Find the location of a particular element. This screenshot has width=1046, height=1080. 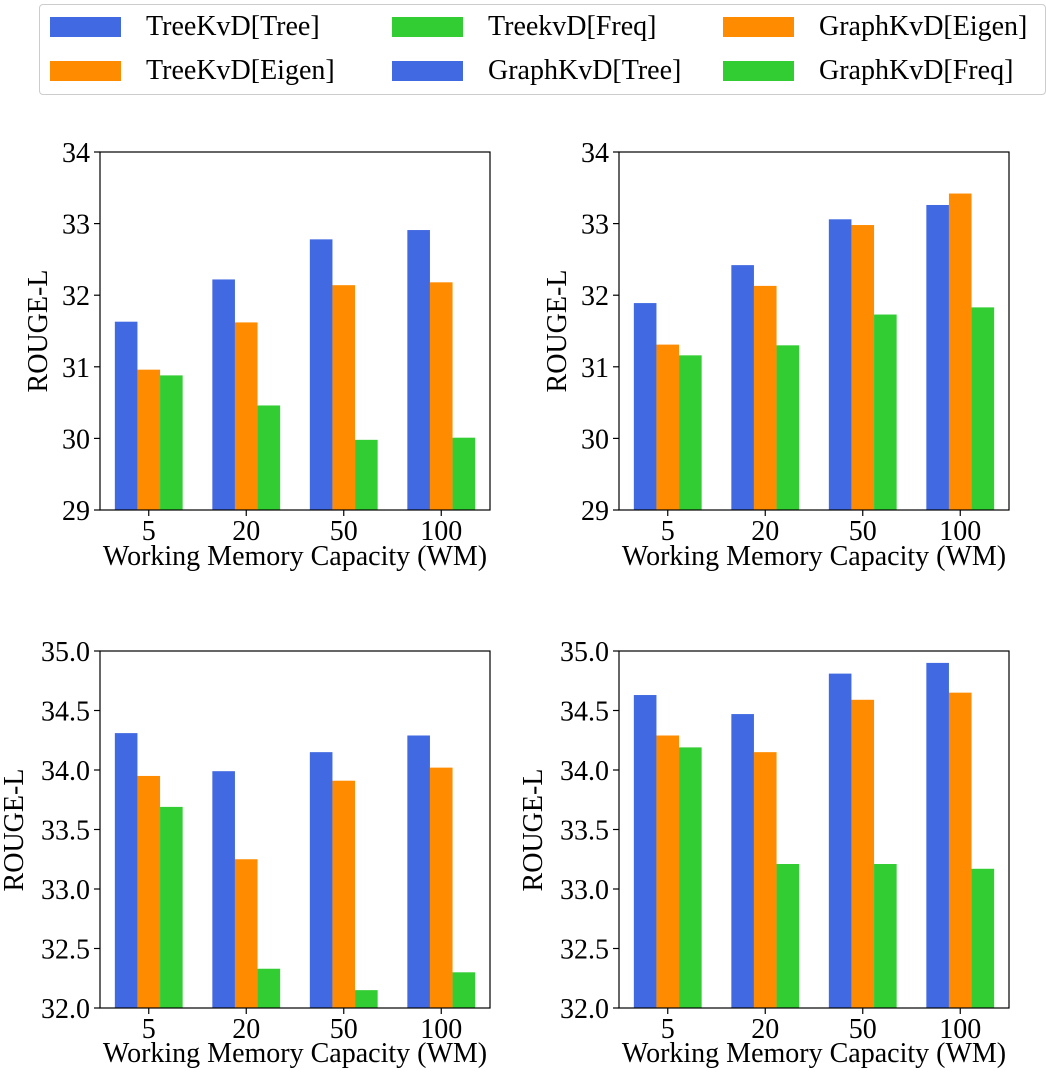

legend-label: GraphKvD[Freq] is located at coordinates (916, 70).